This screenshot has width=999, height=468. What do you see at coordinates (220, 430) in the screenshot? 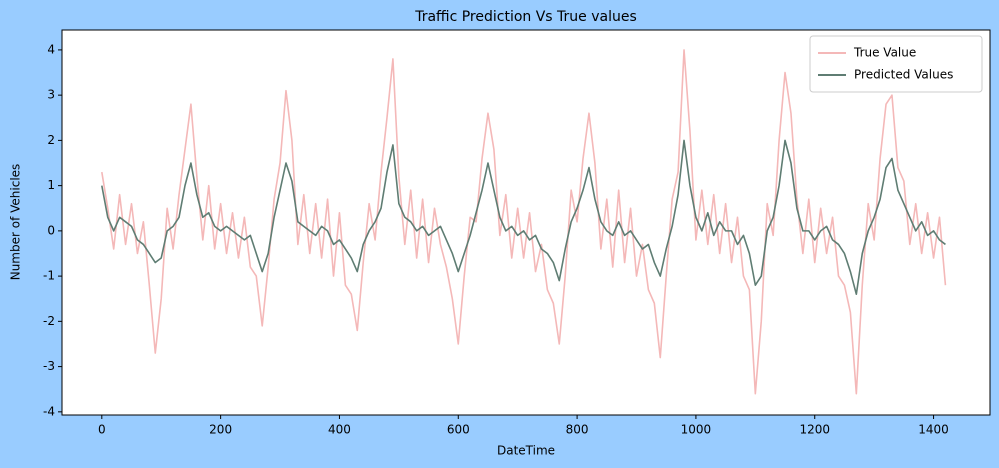
I see `x-tick-label: 200` at bounding box center [220, 430].